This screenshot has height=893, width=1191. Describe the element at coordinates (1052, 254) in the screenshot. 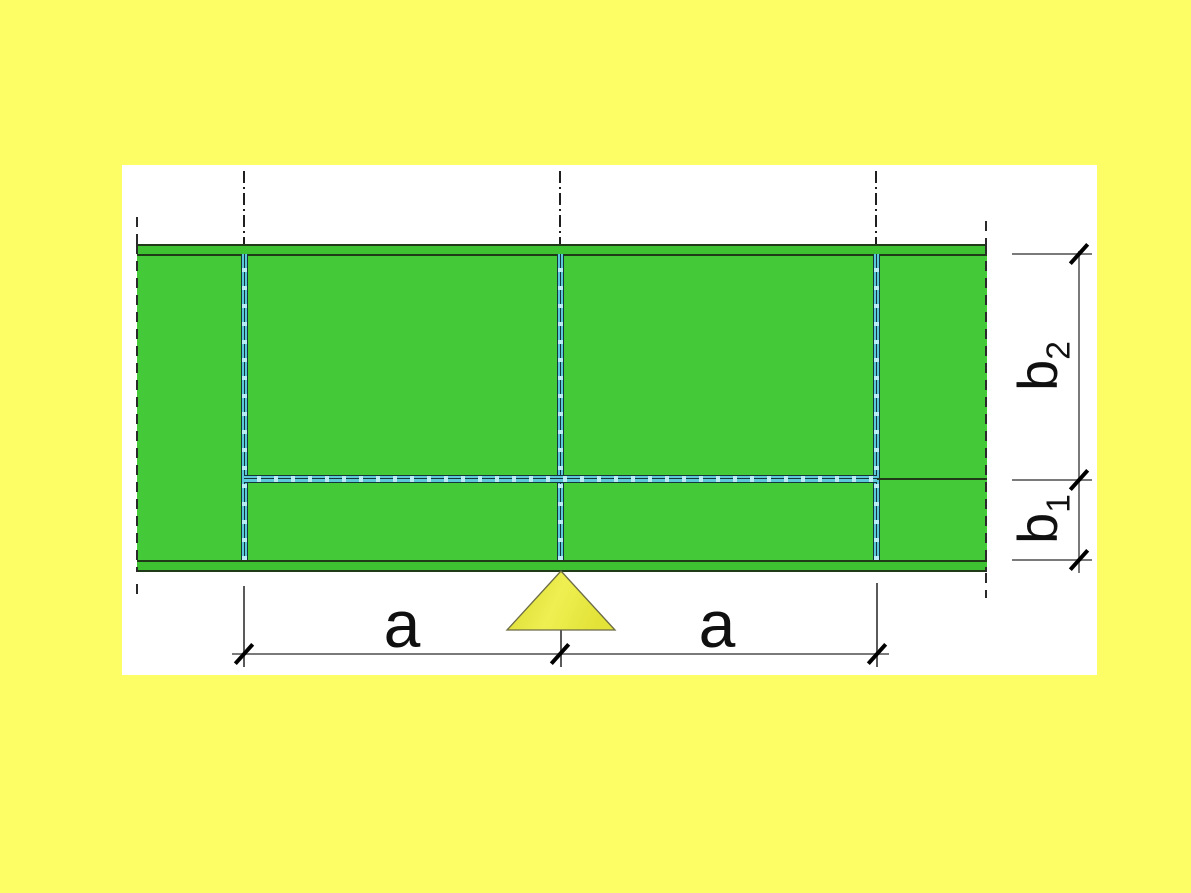

I see `ext-line-b-top` at that location.